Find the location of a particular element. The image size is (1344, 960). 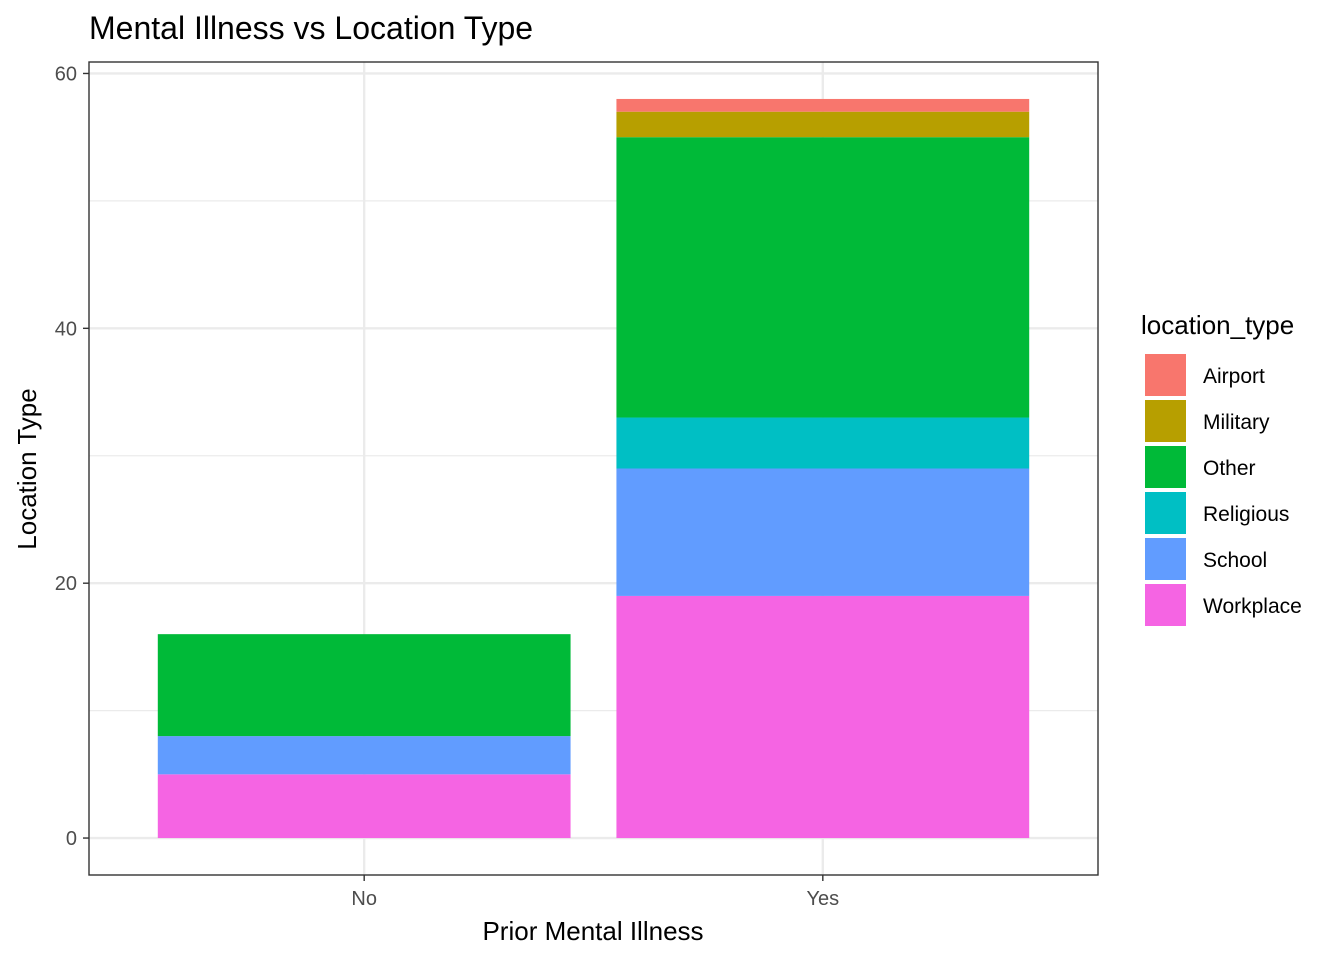

x-tick-label: No is located at coordinates (364, 899).